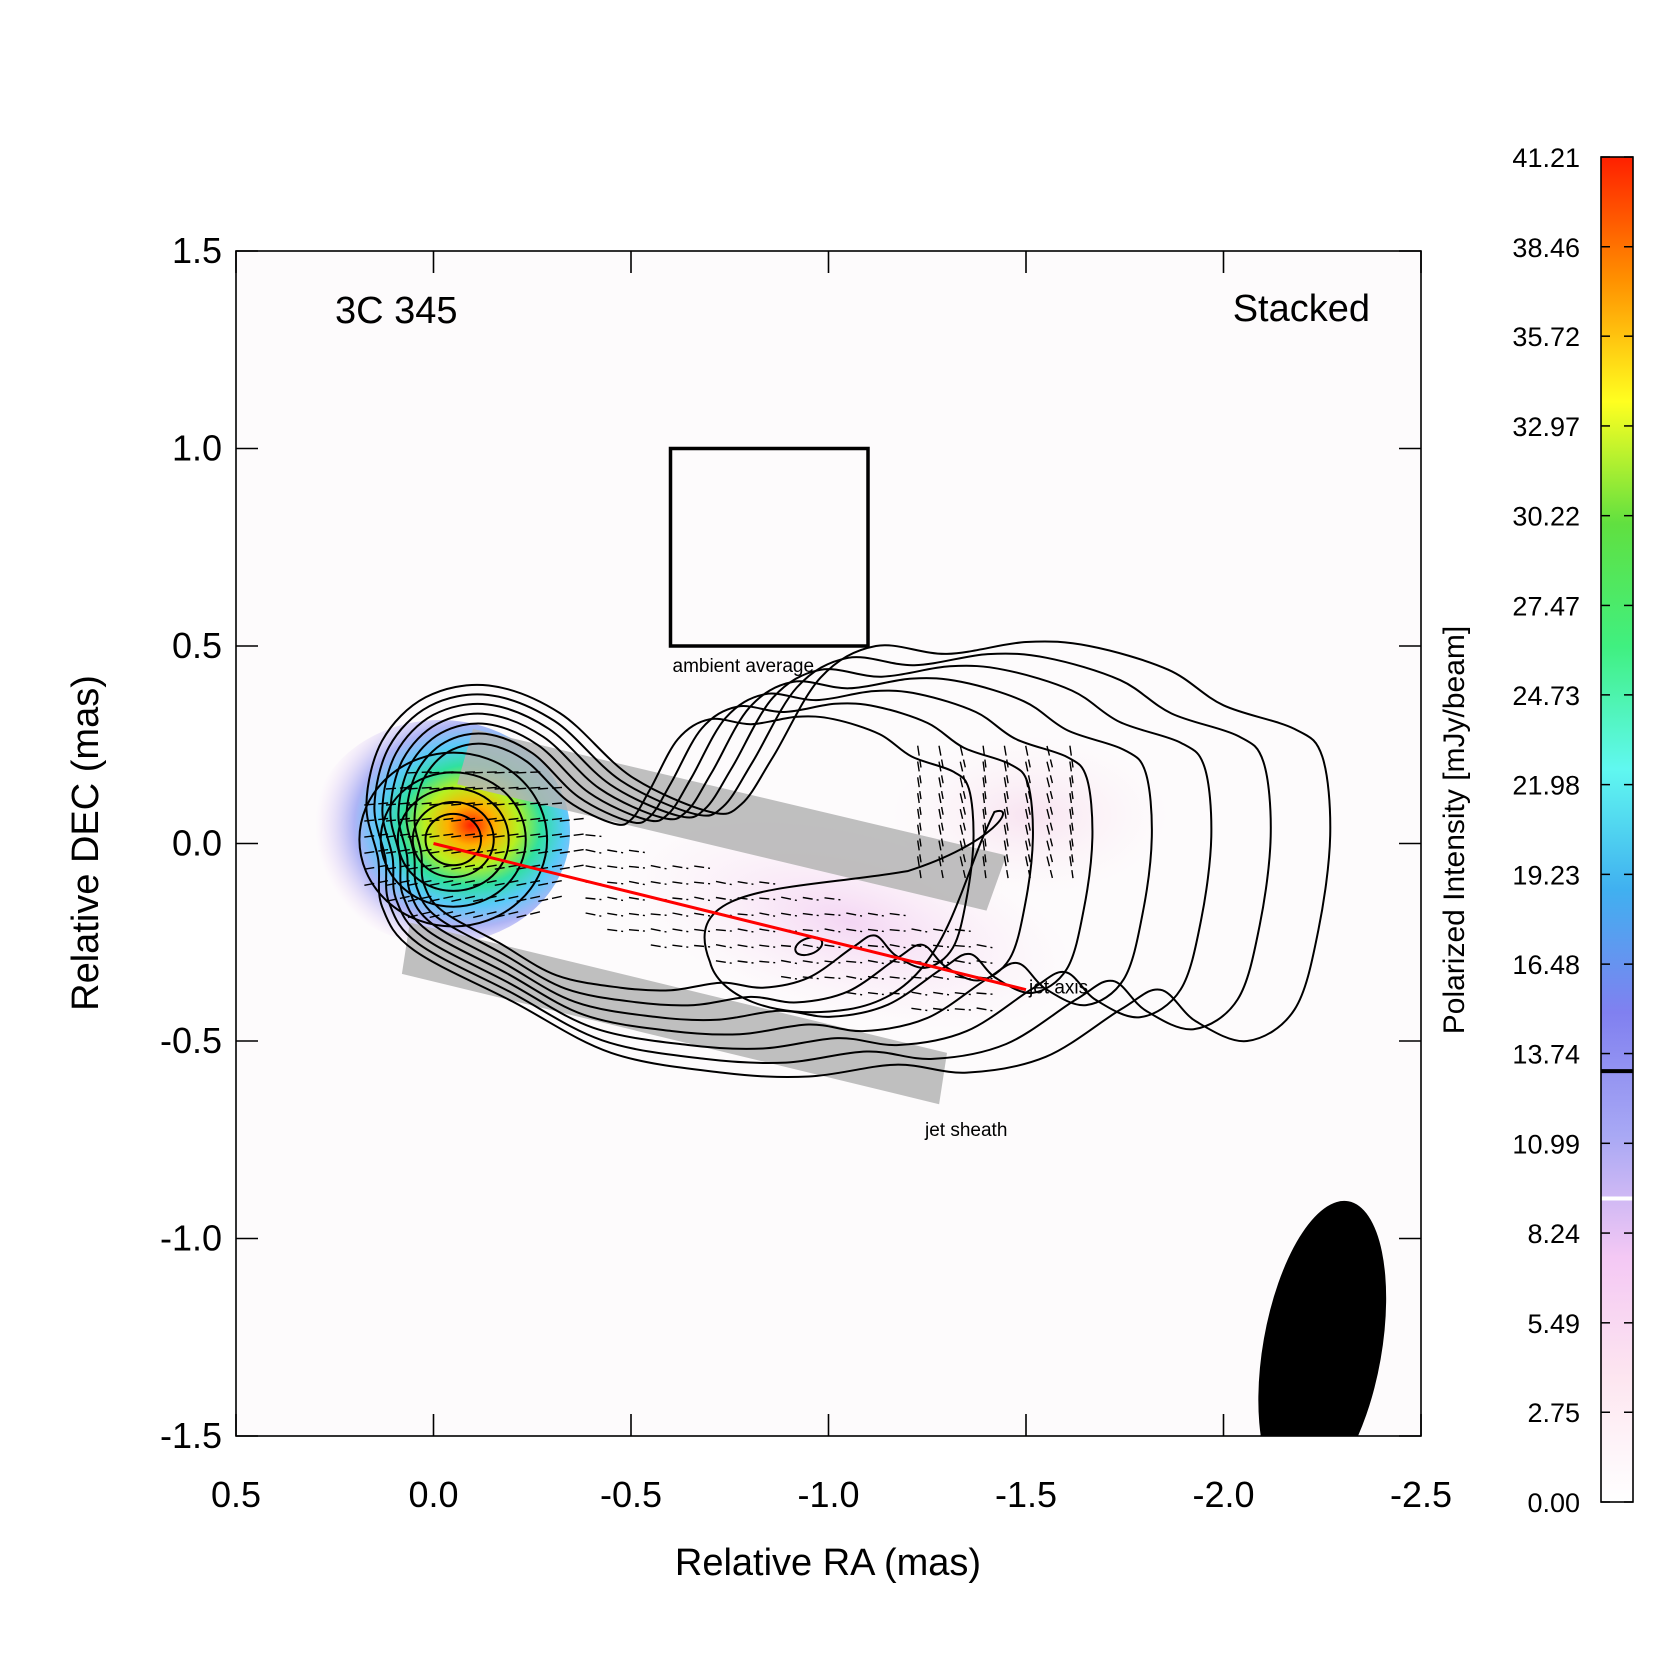  I want to click on y-tick-label: 0.5, so click(197, 645).